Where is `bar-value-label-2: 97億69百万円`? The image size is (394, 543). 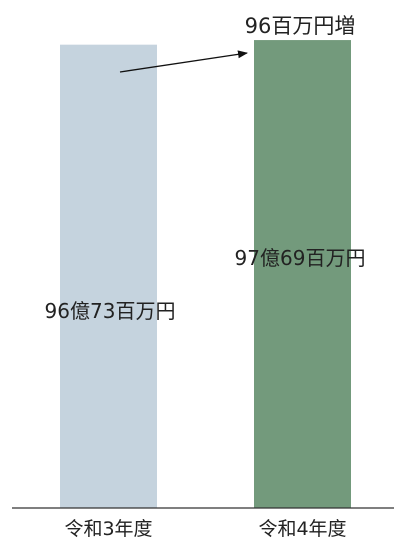 bar-value-label-2: 97億69百万円 is located at coordinates (300, 258).